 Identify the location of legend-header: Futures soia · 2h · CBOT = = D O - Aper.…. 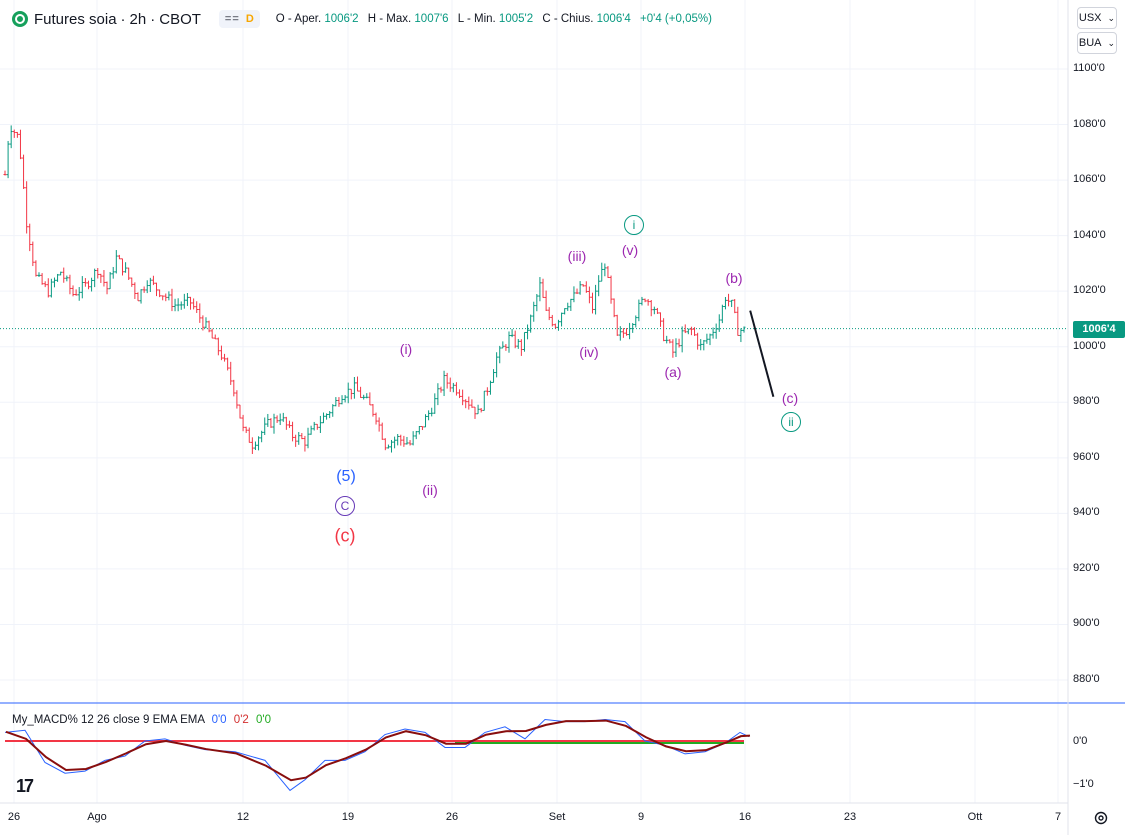
(365, 19).